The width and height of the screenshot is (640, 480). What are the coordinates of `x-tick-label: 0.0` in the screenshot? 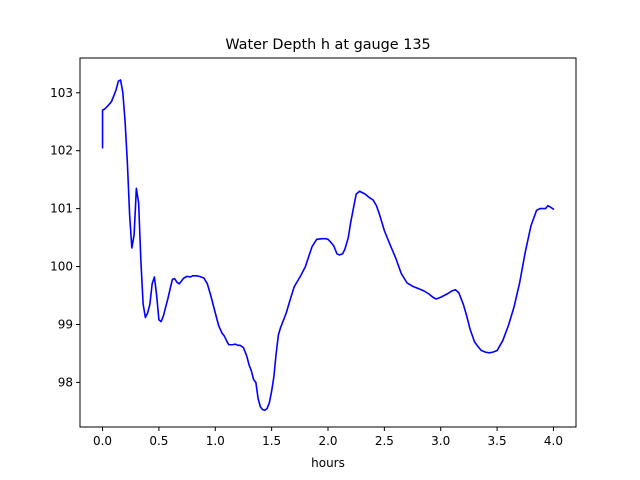 It's located at (102, 441).